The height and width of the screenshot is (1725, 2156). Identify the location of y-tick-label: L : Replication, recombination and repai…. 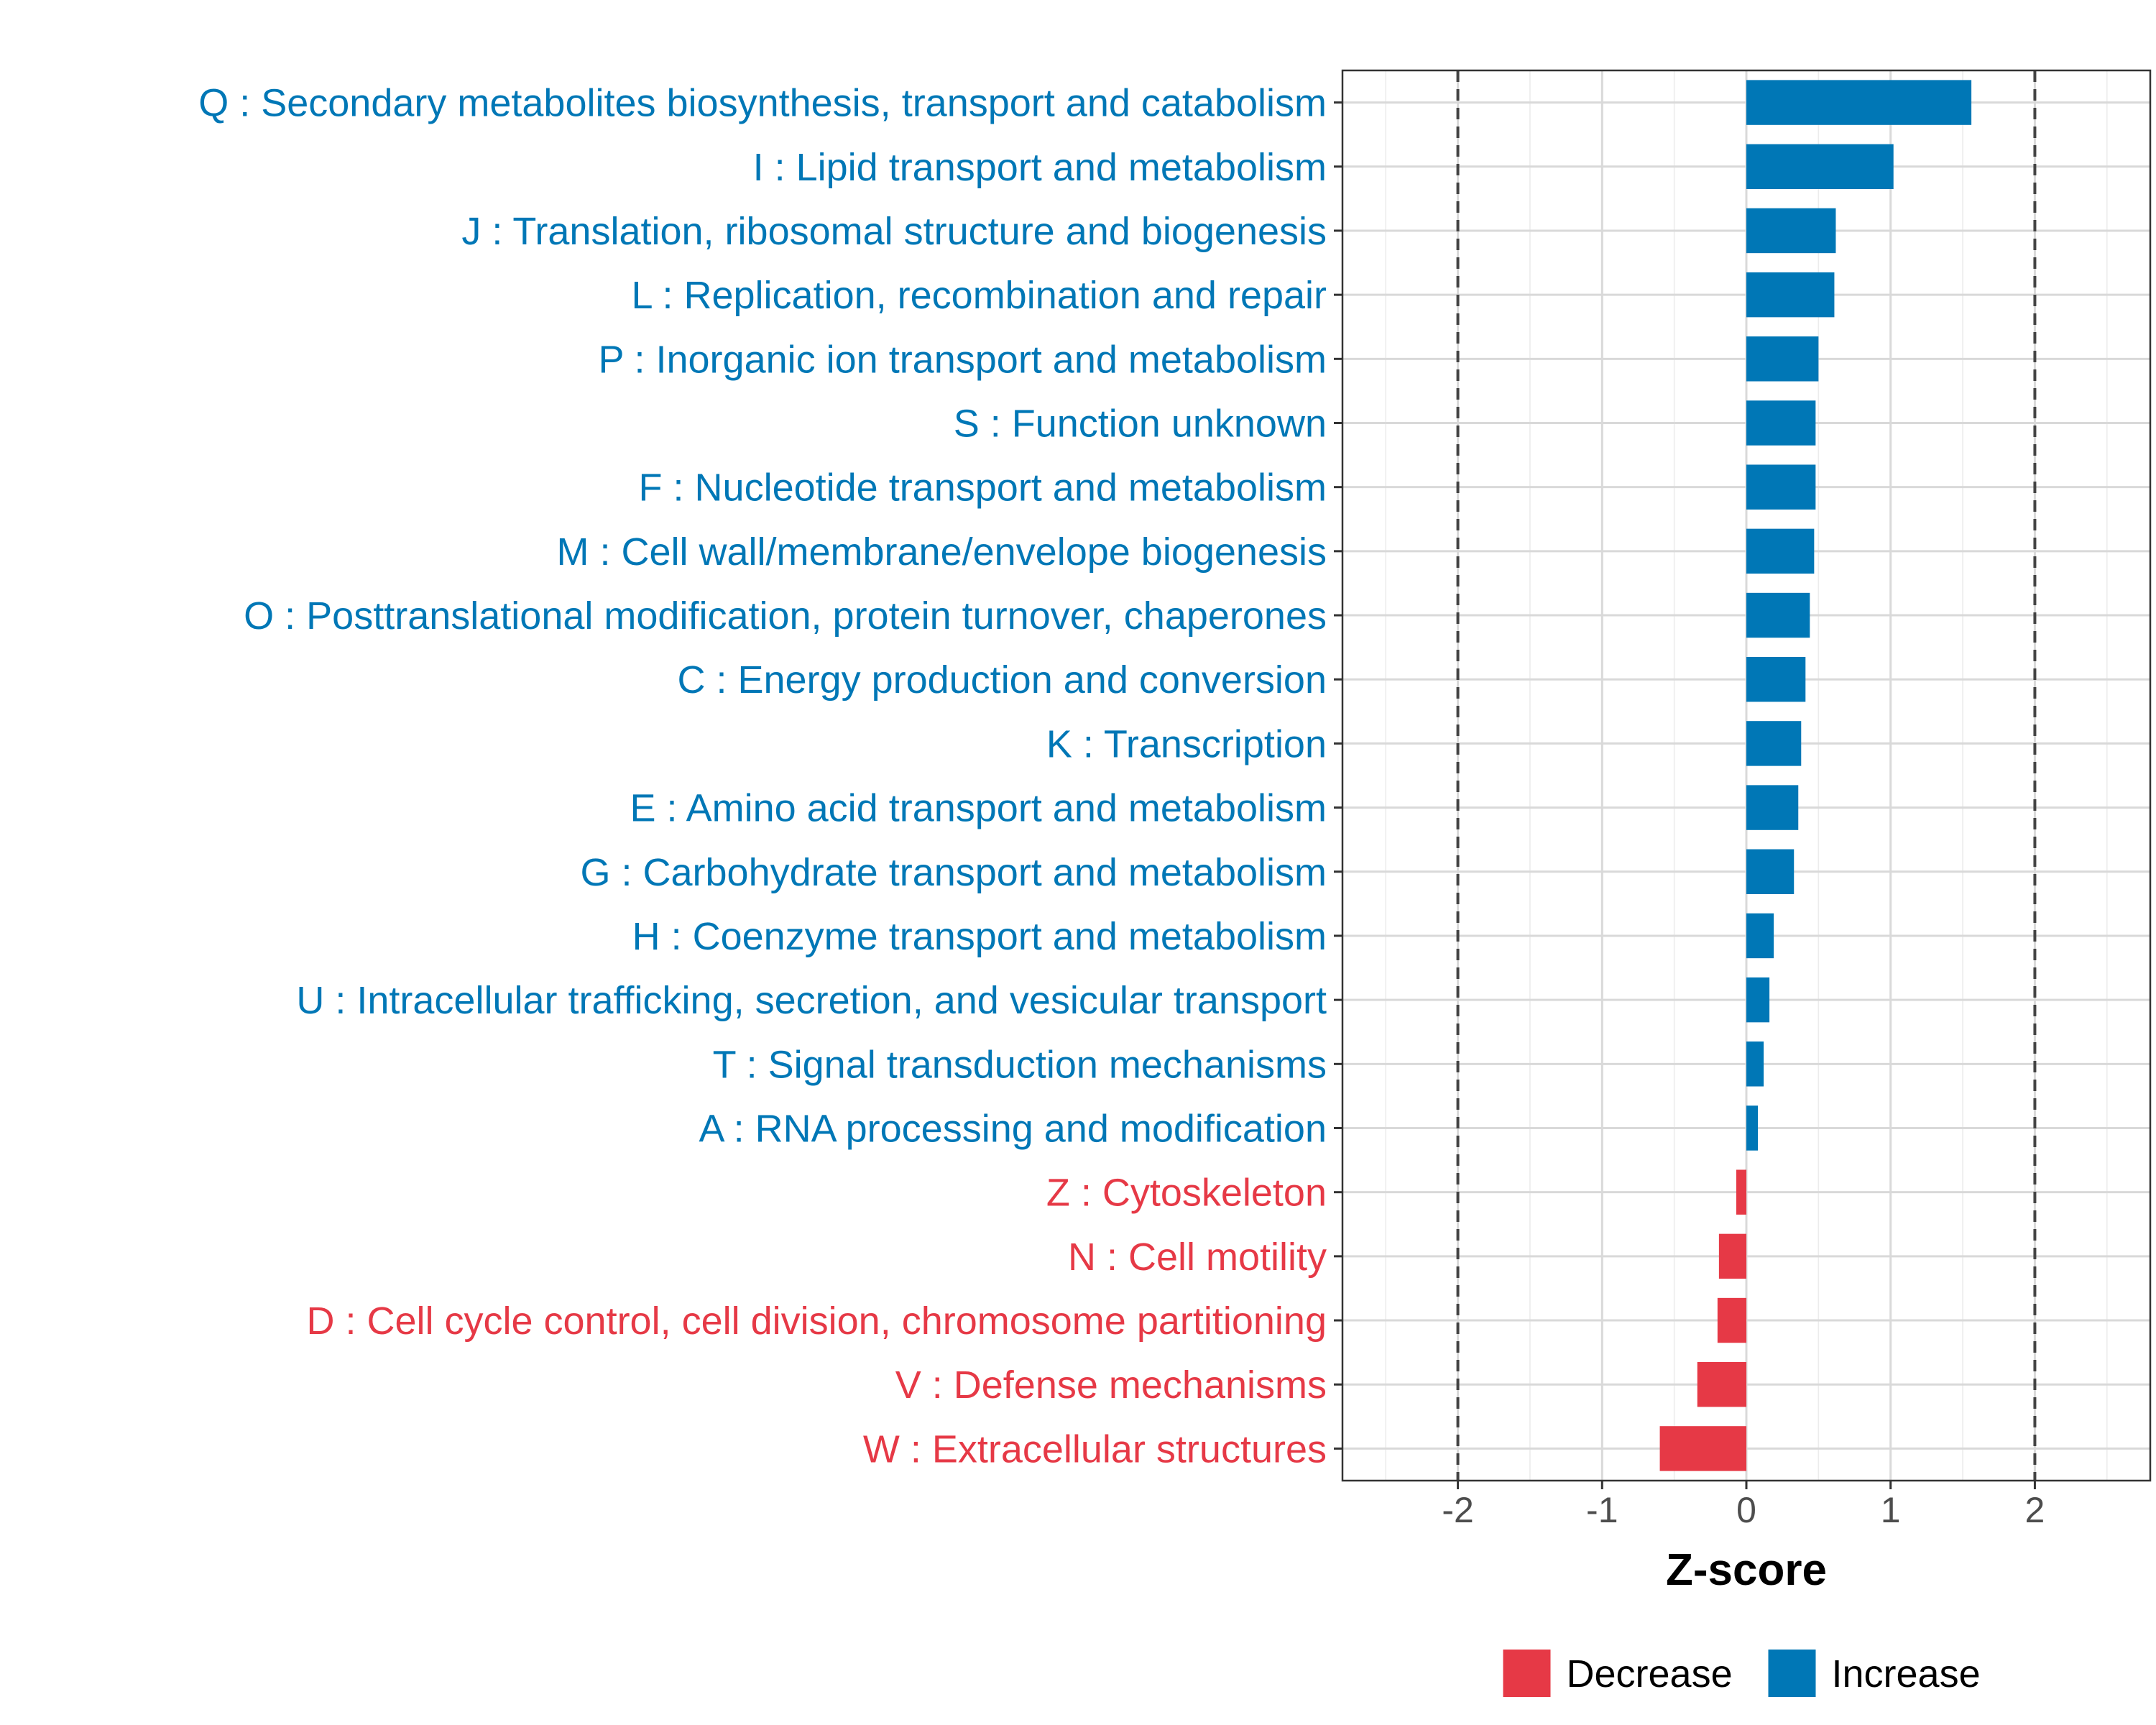
(979, 295).